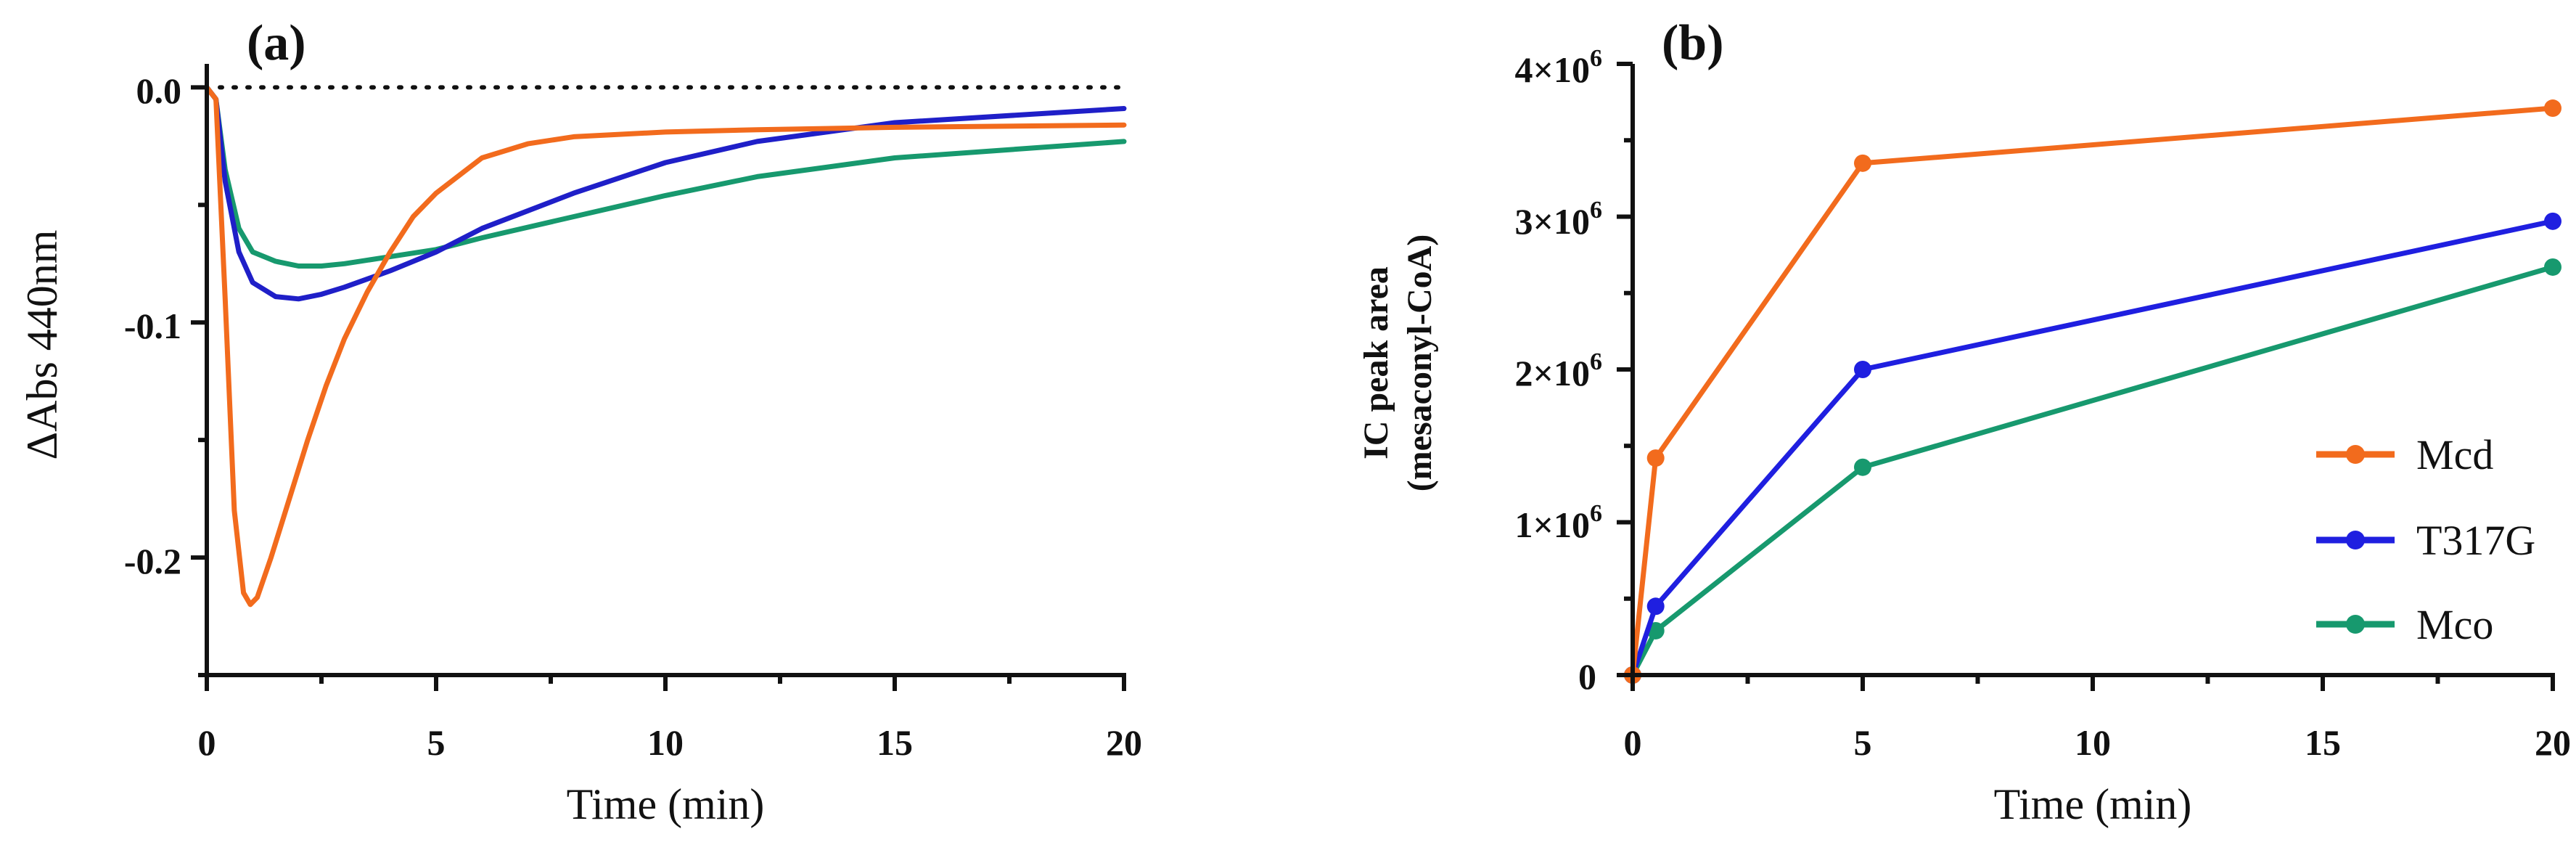 This screenshot has height=842, width=2576. I want to click on b-ytick-label-4e6: 4×10⁶, so click(1559, 67).